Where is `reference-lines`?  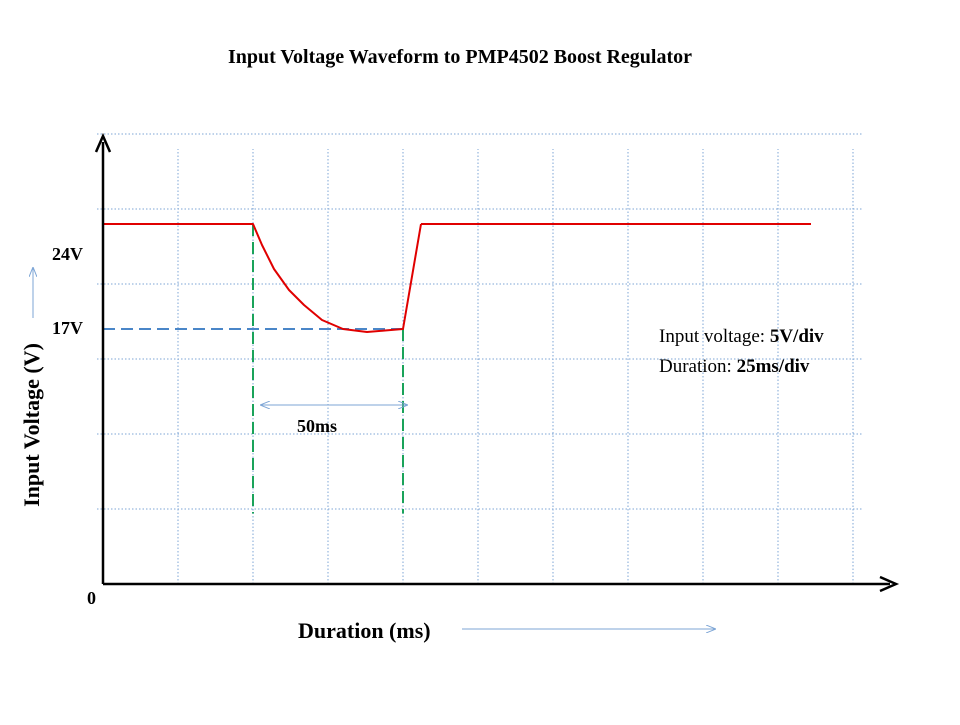 reference-lines is located at coordinates (253, 369).